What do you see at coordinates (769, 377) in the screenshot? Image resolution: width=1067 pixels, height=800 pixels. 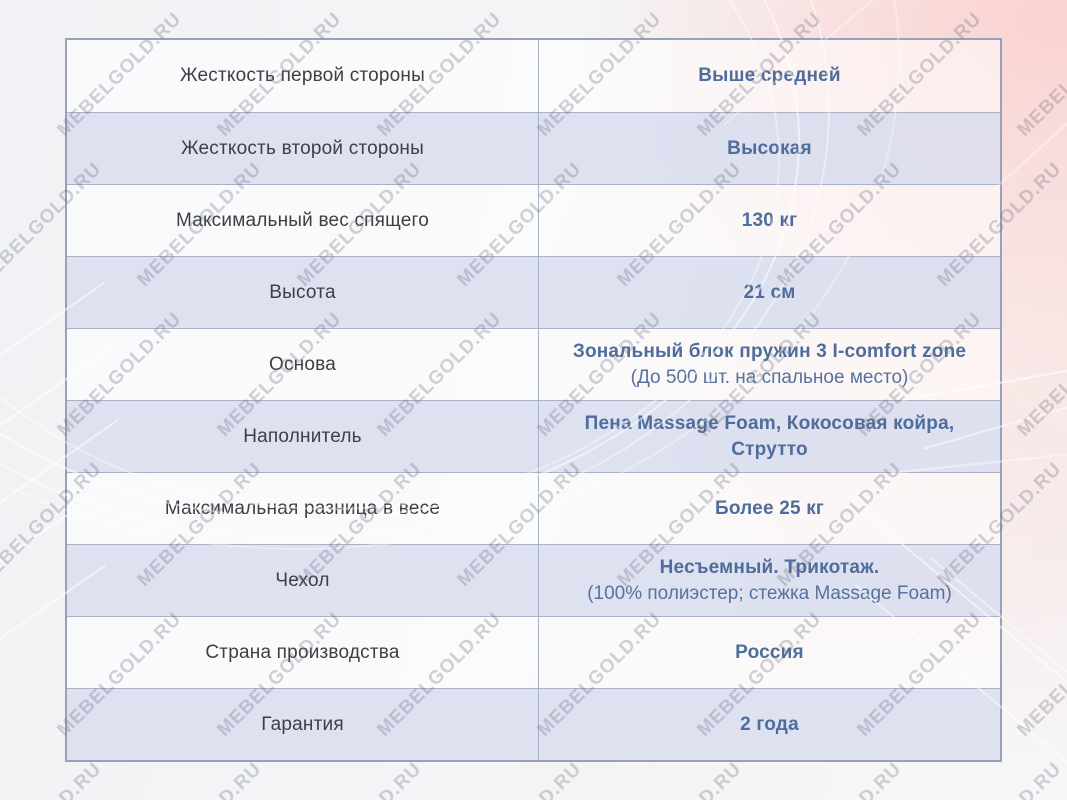 I see `spec-value-note: (До 500 шт. на спальное место)` at bounding box center [769, 377].